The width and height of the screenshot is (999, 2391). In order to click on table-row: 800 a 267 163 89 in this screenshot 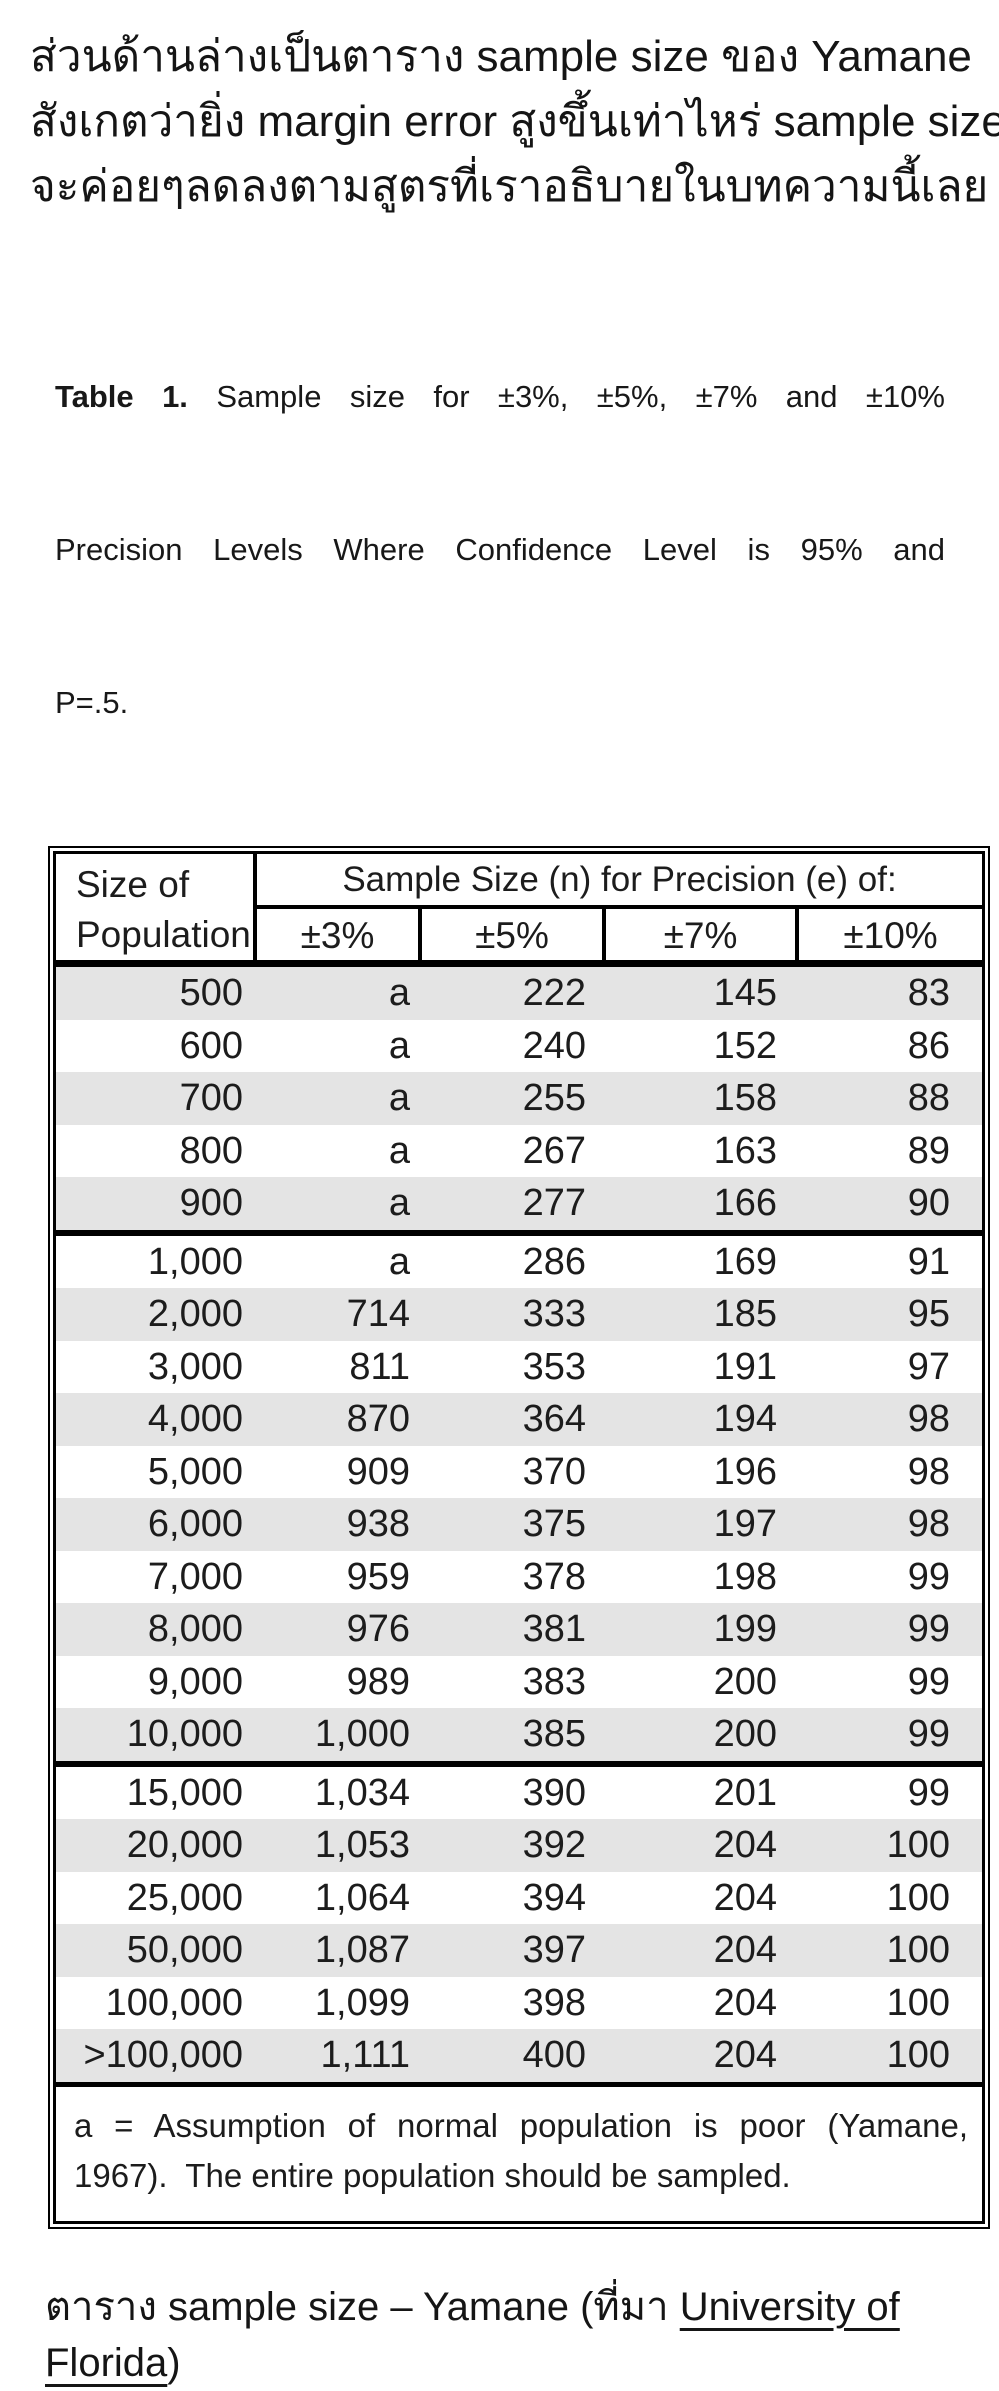, I will do `click(519, 1150)`.